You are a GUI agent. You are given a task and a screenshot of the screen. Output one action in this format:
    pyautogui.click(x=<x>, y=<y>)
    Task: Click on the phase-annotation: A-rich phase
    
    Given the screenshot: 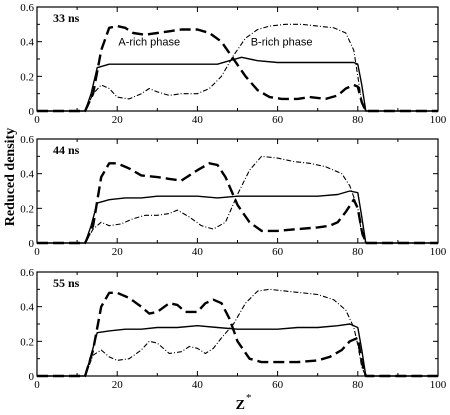 What is the action you would take?
    pyautogui.click(x=149, y=43)
    